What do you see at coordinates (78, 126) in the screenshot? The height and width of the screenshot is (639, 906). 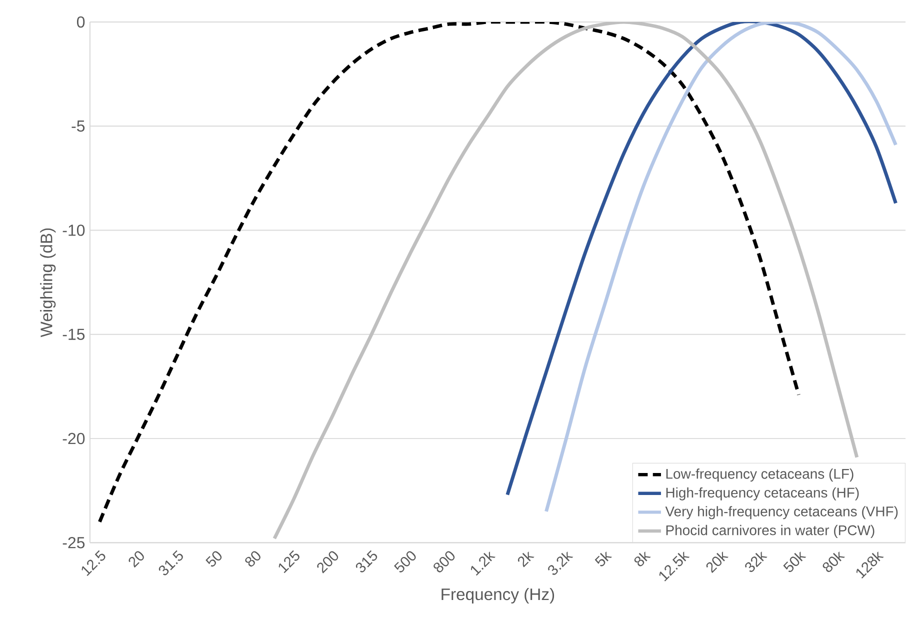 I see `y-tick-label: -5` at bounding box center [78, 126].